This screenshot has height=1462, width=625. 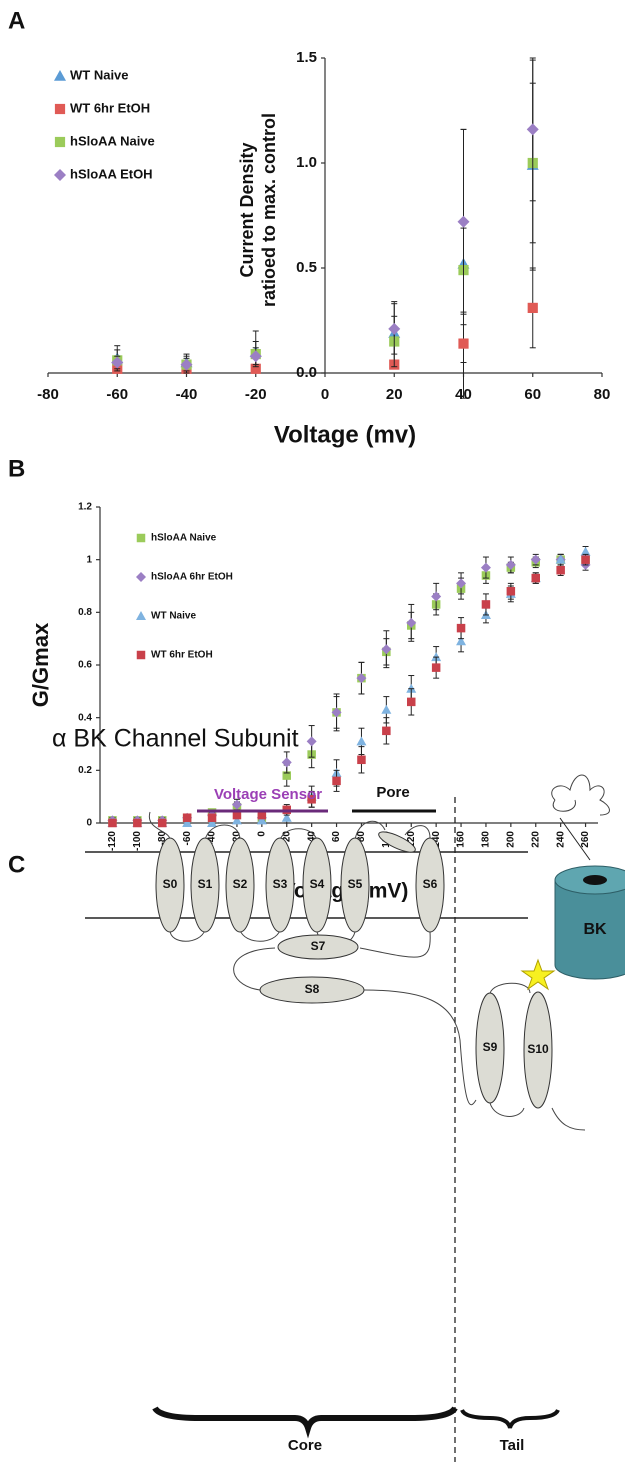 I want to click on core-brace, so click(x=305, y=1422).